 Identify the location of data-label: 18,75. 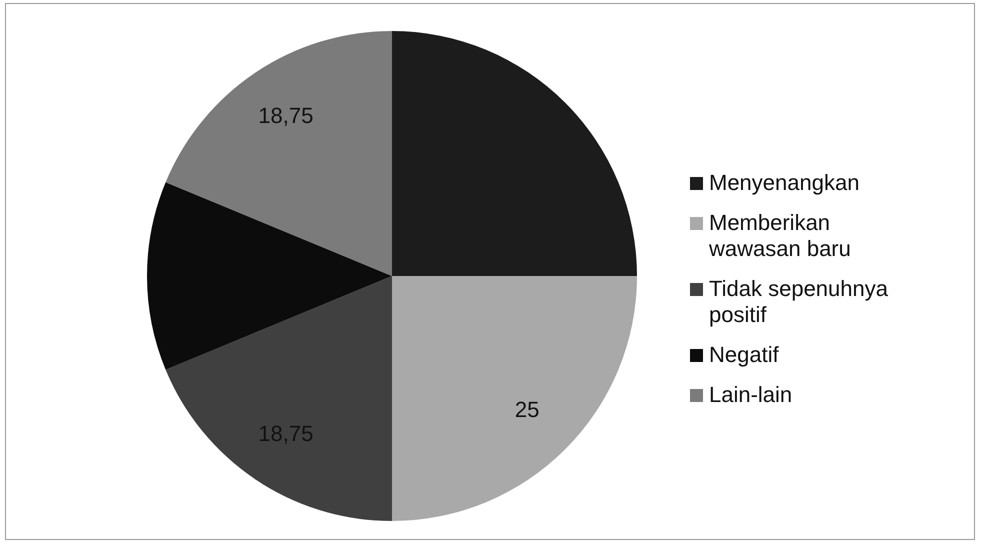
(286, 115).